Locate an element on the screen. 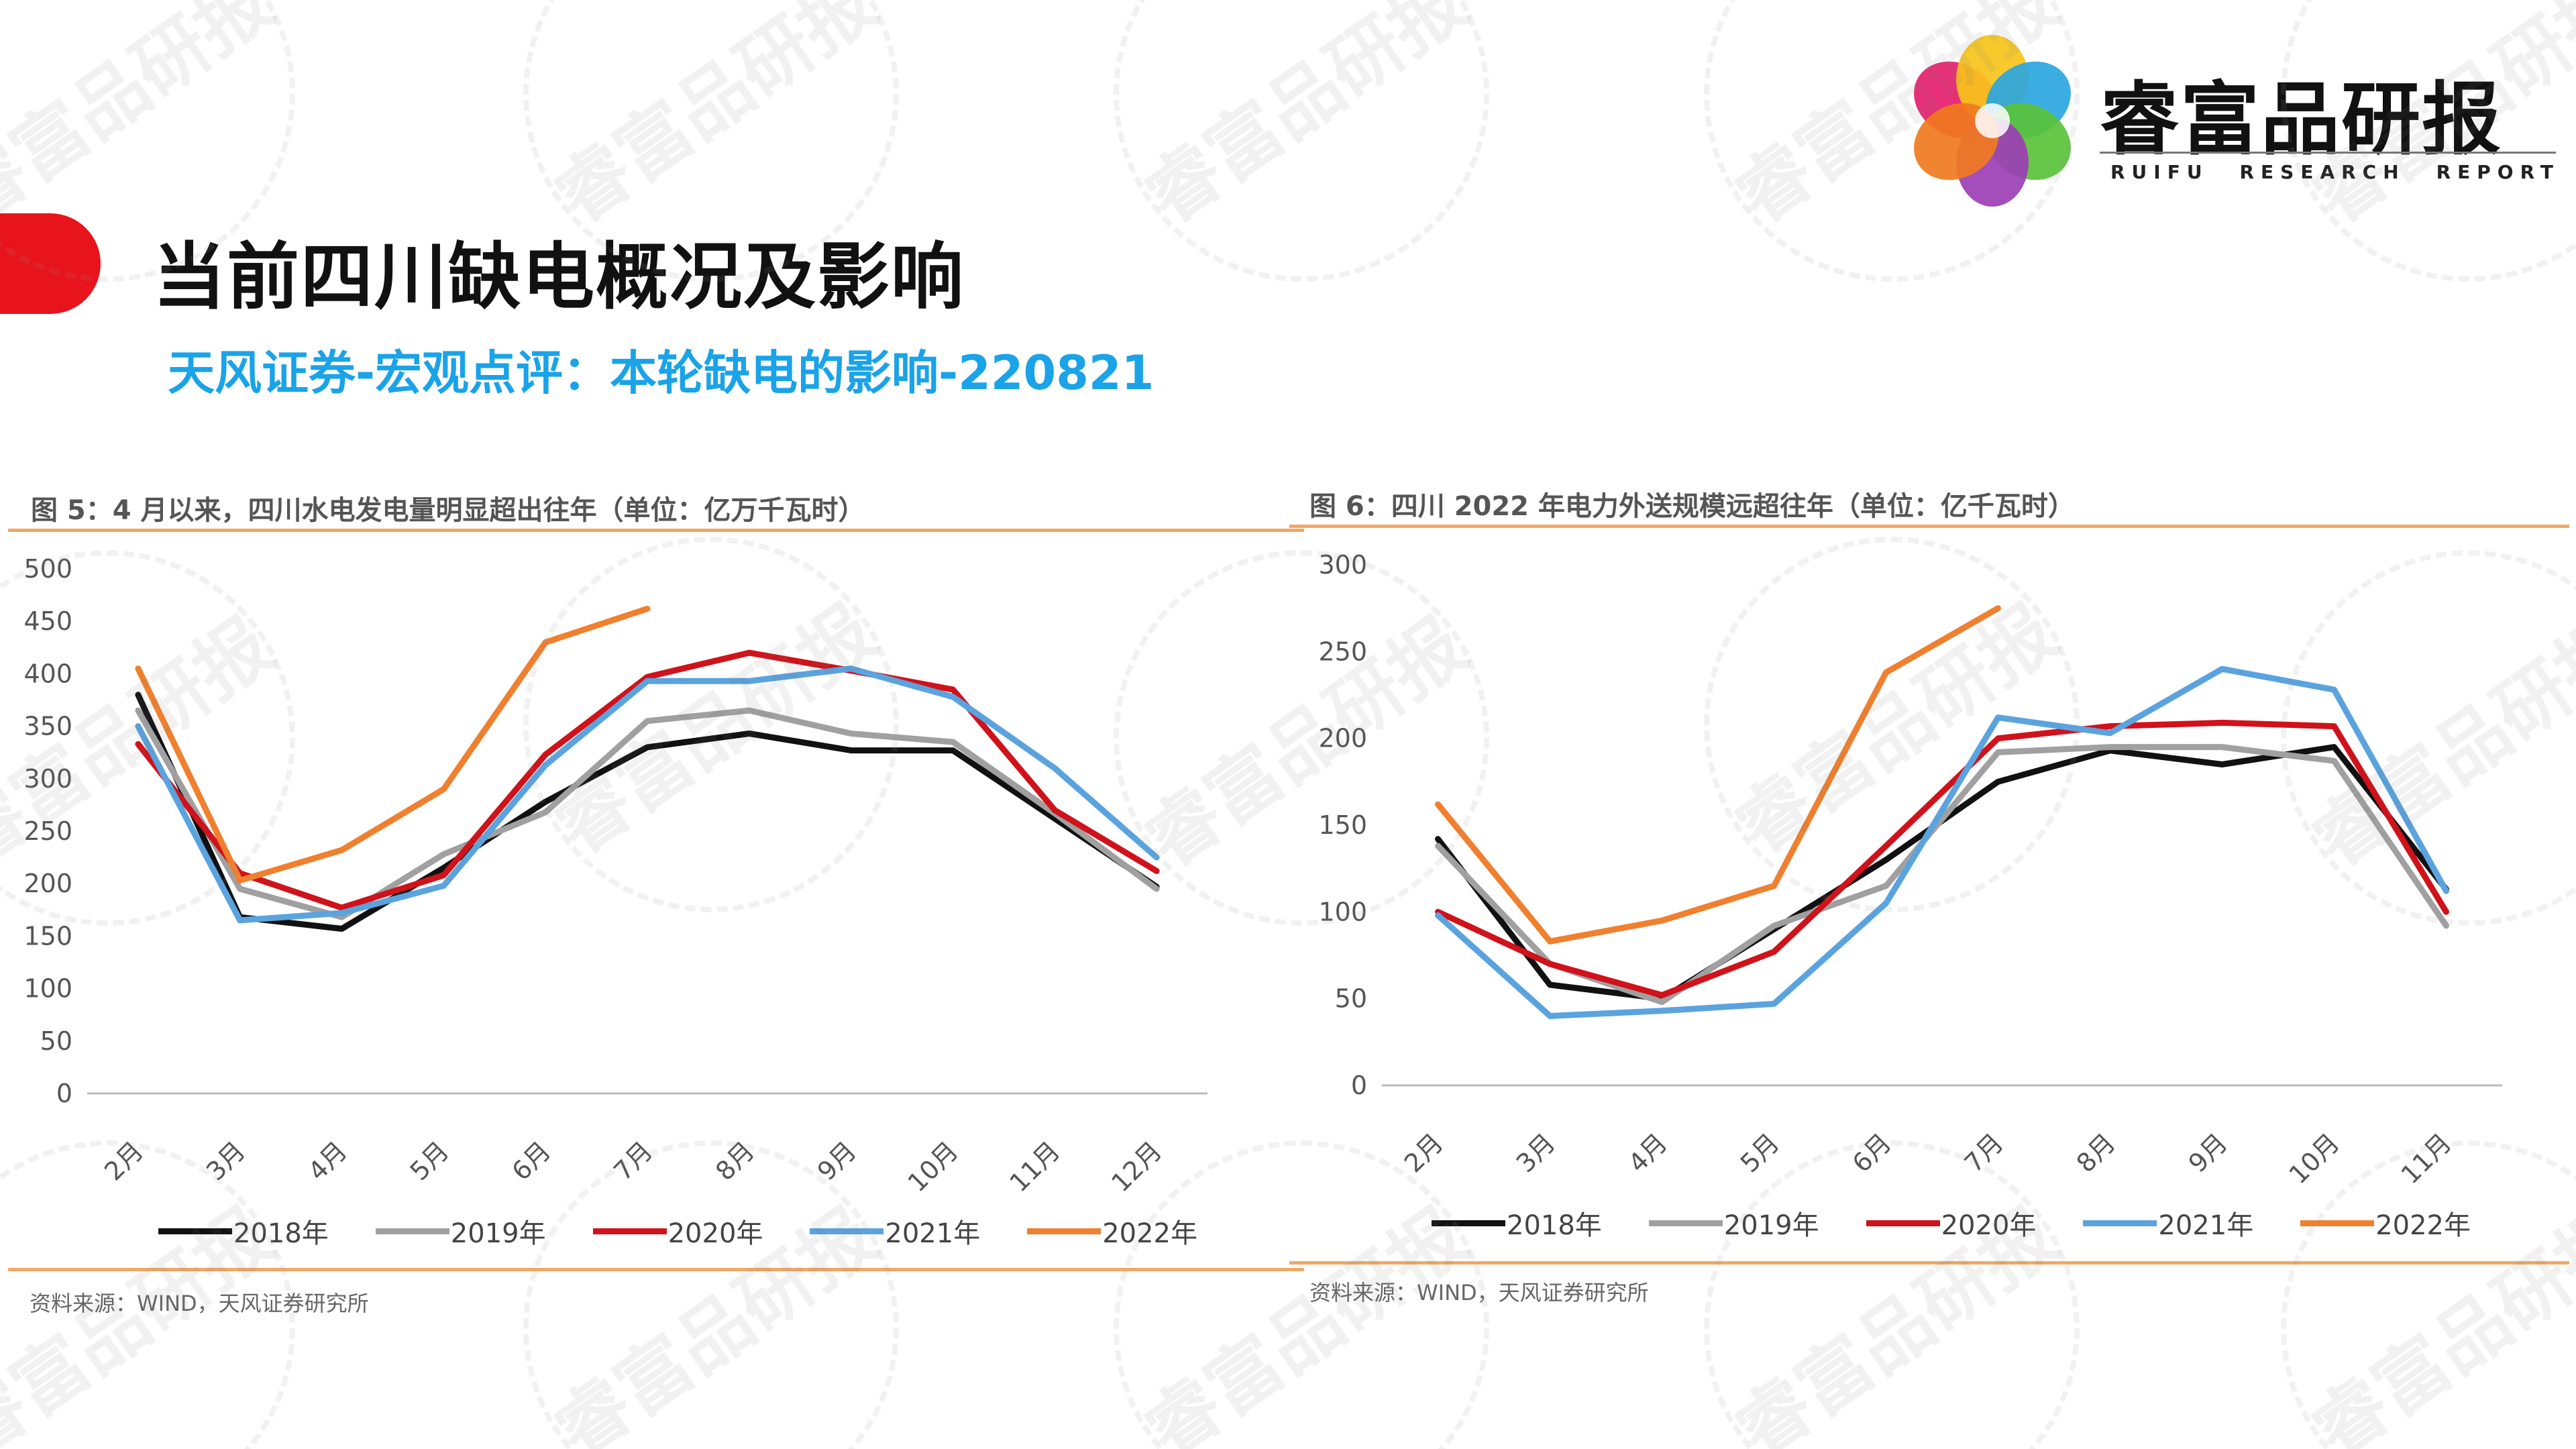 This screenshot has width=2576, height=1449. chart-title: 图 5：4 月以来，四川水电发电量明显超出往年（单位：亿万千瓦时） is located at coordinates (448, 510).